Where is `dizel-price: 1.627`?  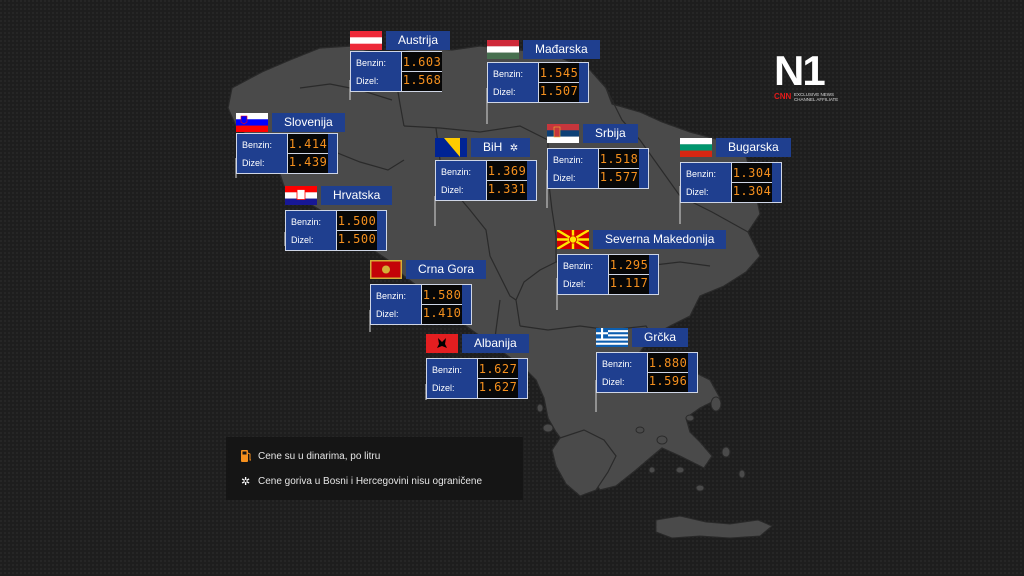
dizel-price: 1.627 is located at coordinates (498, 387).